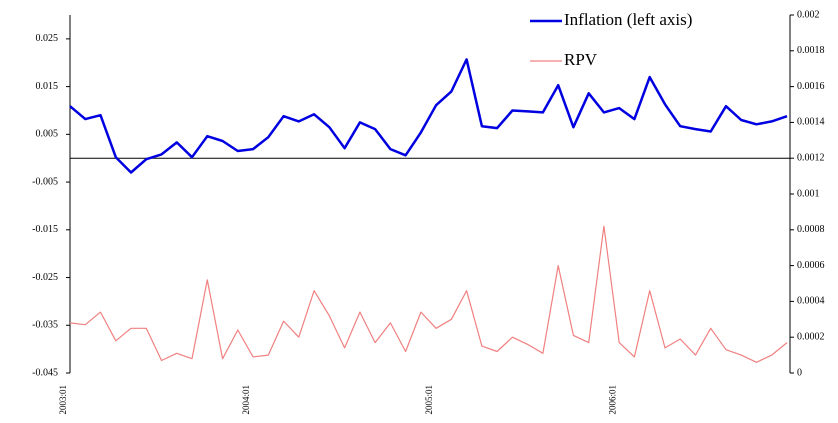 The image size is (838, 423). What do you see at coordinates (811, 265) in the screenshot?
I see `y2-tick-label: 0.0006` at bounding box center [811, 265].